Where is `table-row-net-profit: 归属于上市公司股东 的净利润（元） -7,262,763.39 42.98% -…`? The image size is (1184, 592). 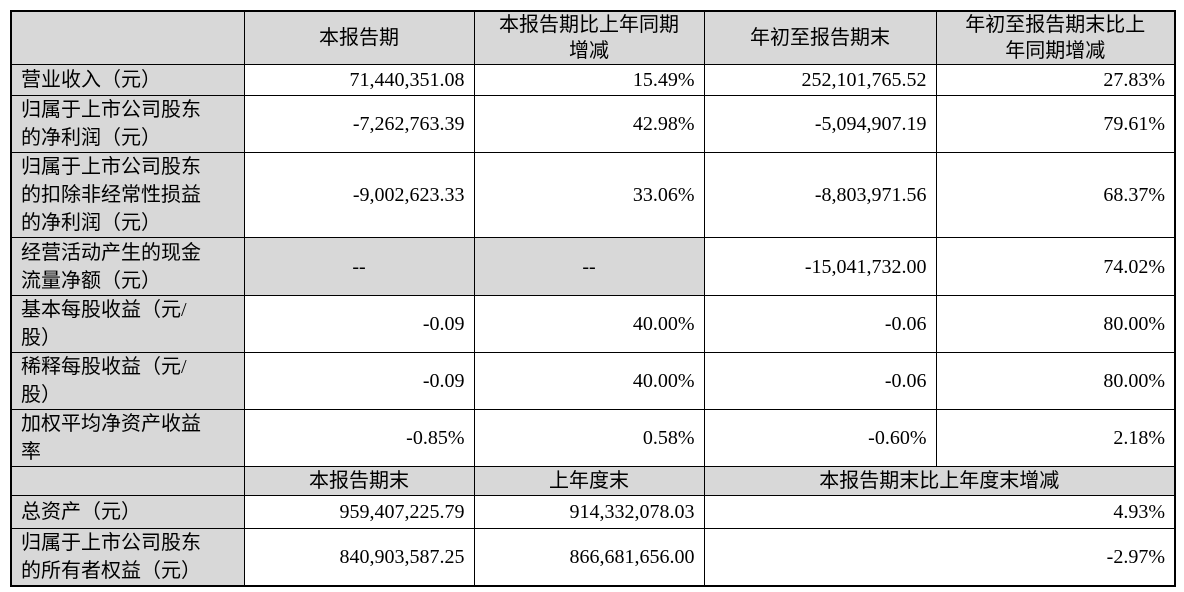
table-row-net-profit: 归属于上市公司股东 的净利润（元） -7,262,763.39 42.98% -… is located at coordinates (593, 124).